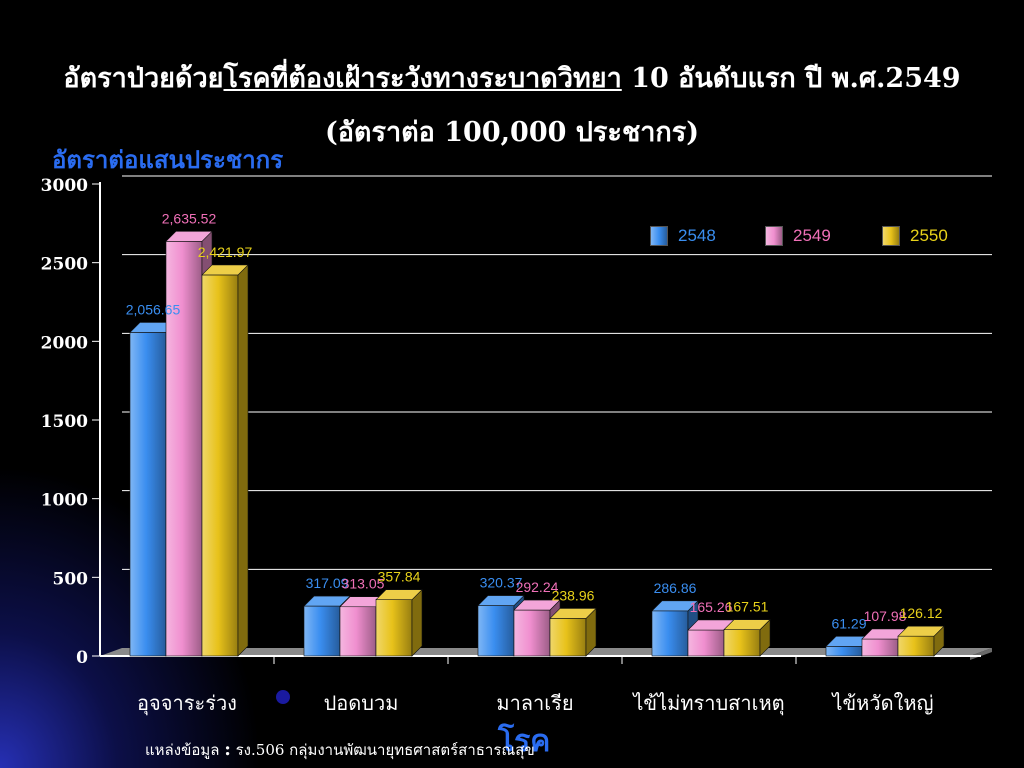  I want to click on legend-item-2549: 2549, so click(798, 236).